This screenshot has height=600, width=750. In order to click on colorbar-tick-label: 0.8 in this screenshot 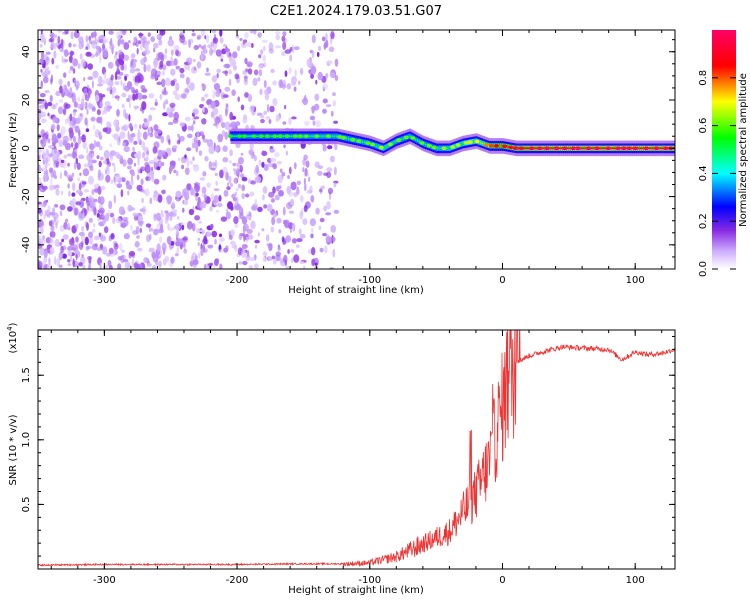, I will do `click(703, 78)`.